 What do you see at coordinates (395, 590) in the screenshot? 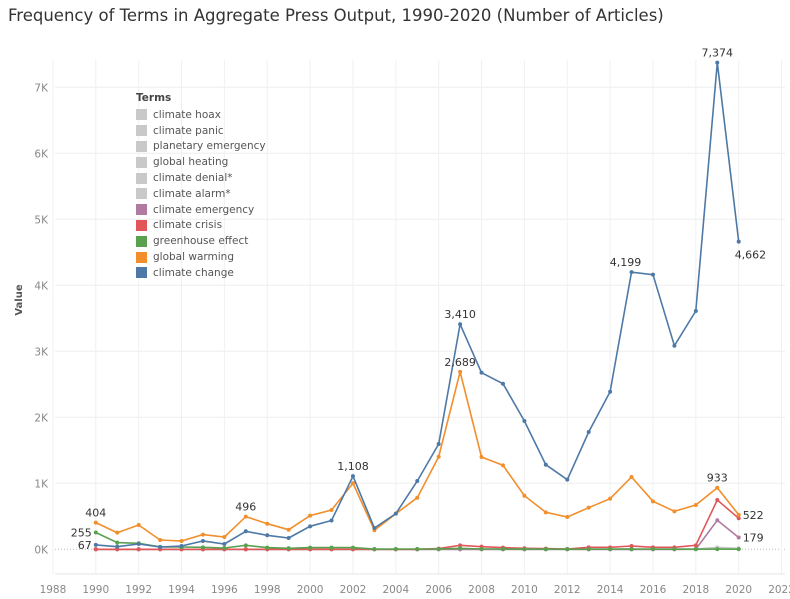
I see `x-tick-label: 2004` at bounding box center [395, 590].